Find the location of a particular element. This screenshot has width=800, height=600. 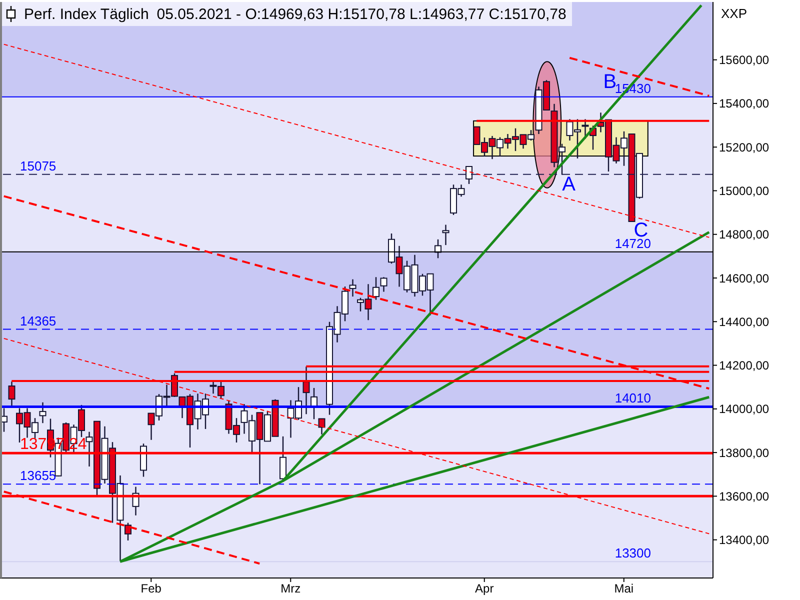

ref-line-label: 14010 is located at coordinates (632, 398).